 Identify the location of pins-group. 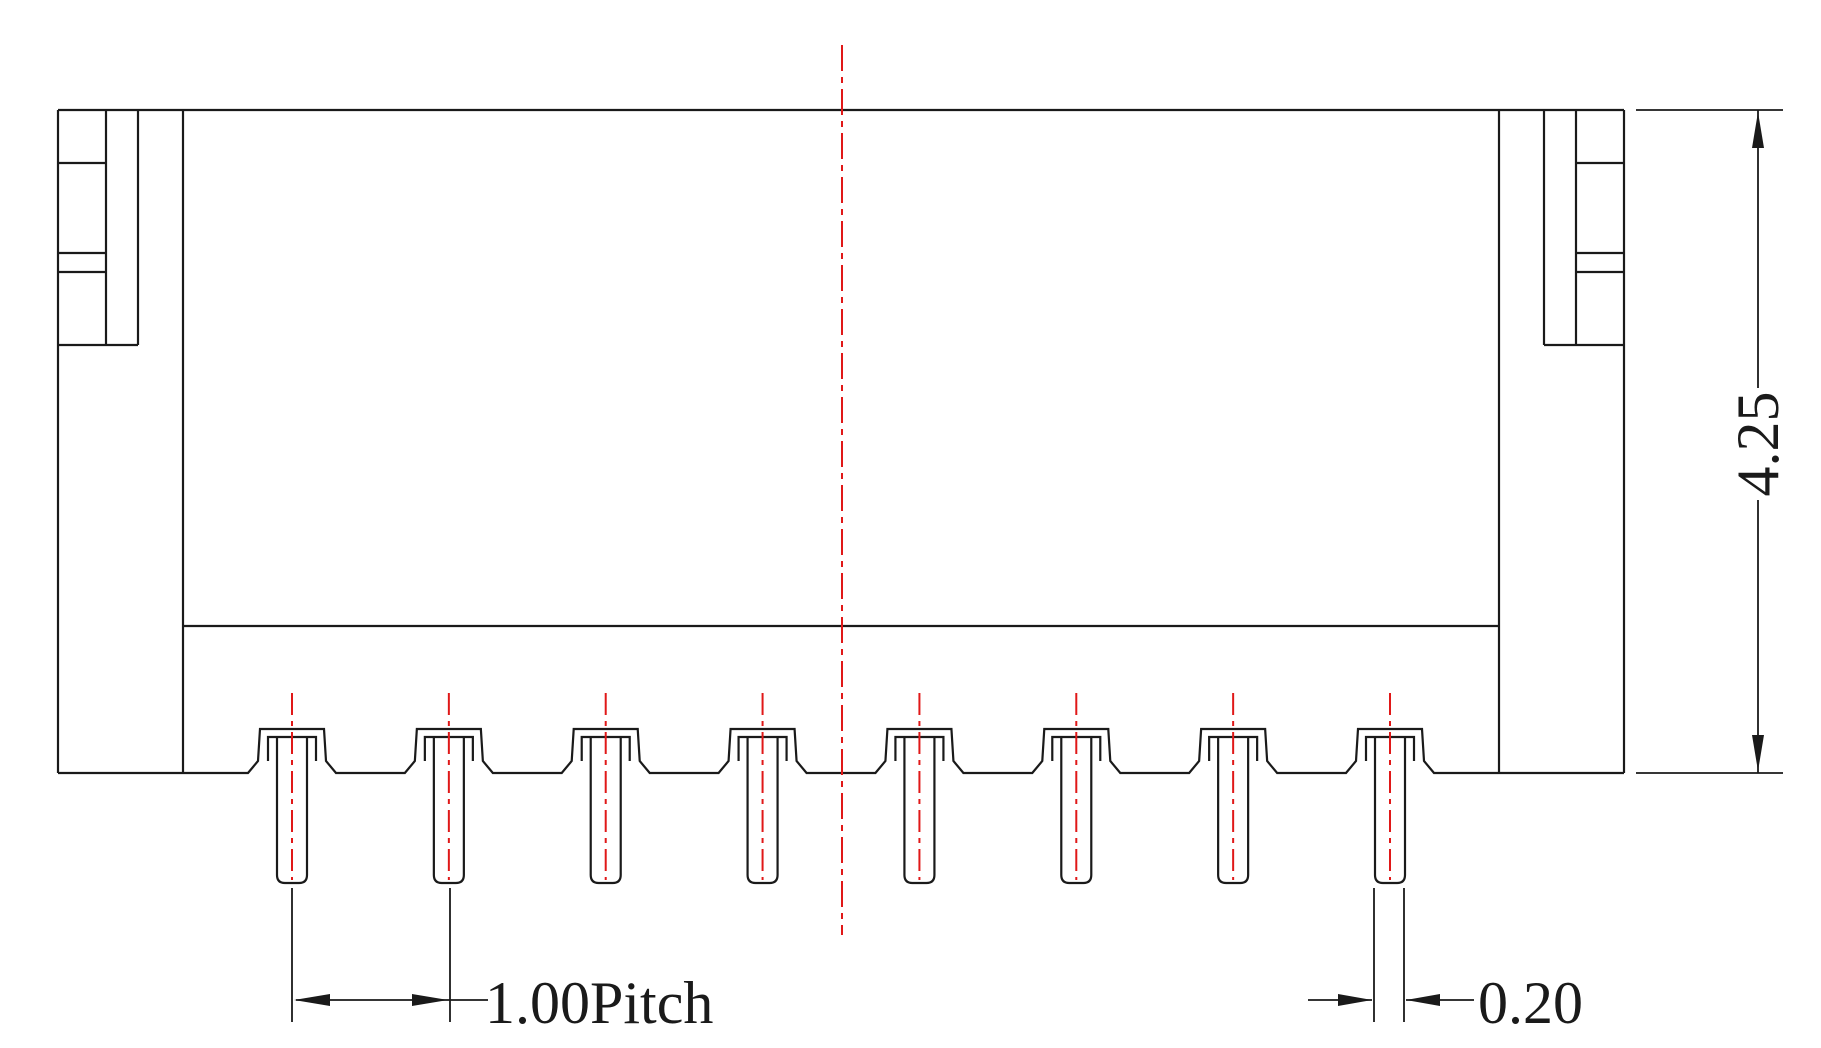
(841, 789).